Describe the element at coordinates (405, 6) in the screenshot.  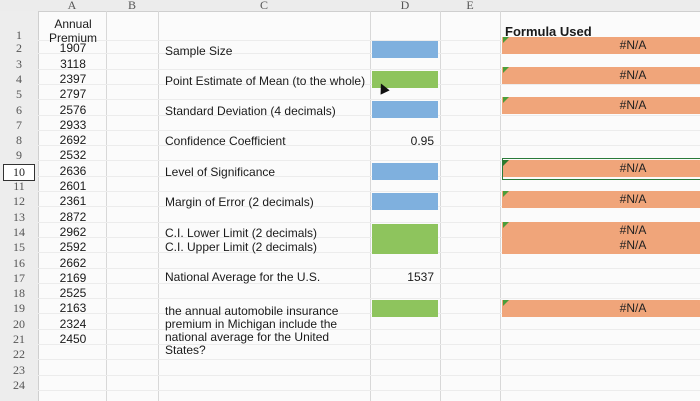
I see `column-header-d: D` at that location.